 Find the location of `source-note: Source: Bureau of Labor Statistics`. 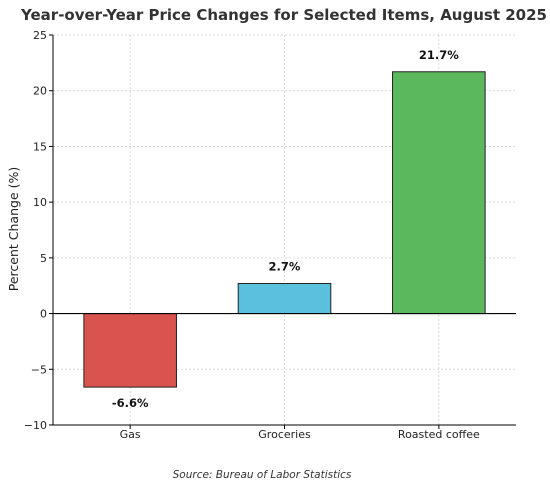

source-note: Source: Bureau of Labor Statistics is located at coordinates (262, 475).